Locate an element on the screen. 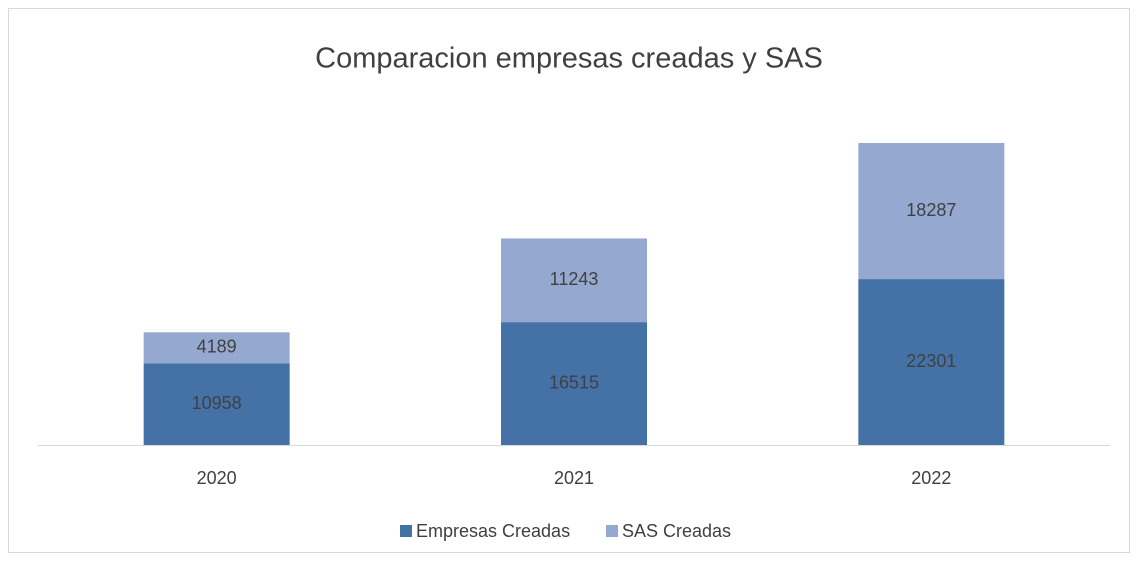 Image resolution: width=1139 pixels, height=561 pixels. x-tick-label: 2021 is located at coordinates (574, 478).